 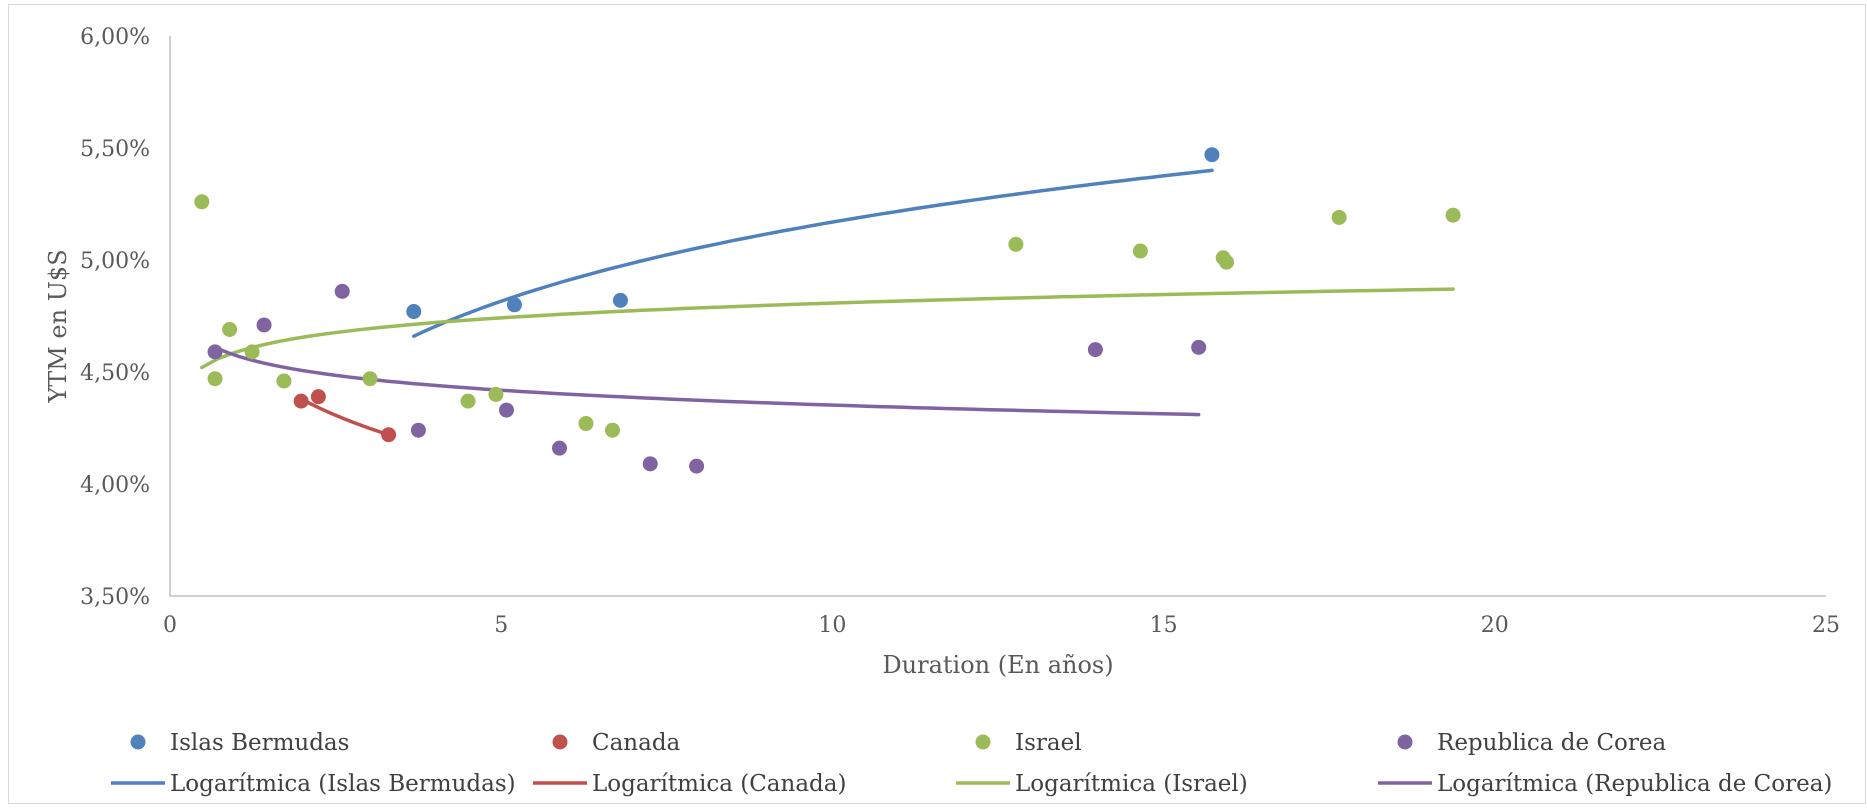 I want to click on legend-label: Logarítmica (Canada), so click(x=719, y=784).